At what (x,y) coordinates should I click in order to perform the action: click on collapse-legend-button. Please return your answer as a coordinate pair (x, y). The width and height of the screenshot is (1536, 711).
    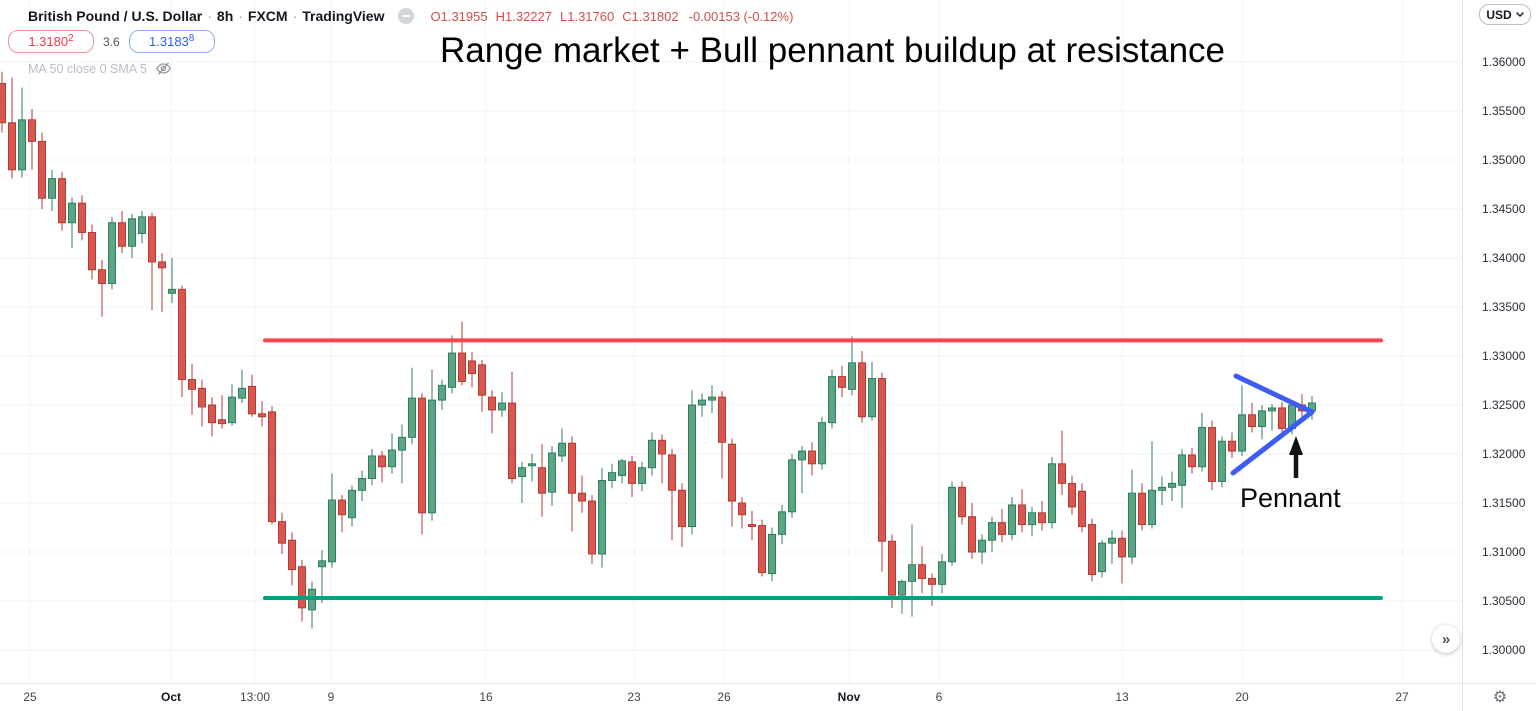
    Looking at the image, I should click on (406, 16).